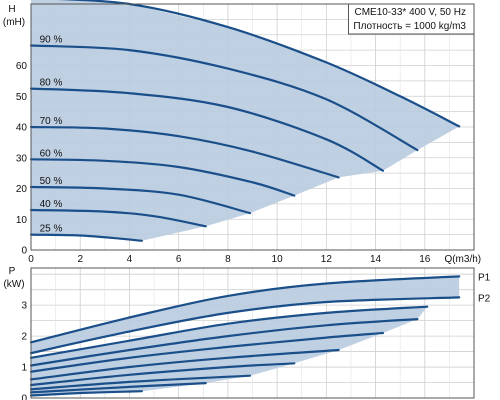  Describe the element at coordinates (24, 368) in the screenshot. I see `y-tick-label: 1` at that location.